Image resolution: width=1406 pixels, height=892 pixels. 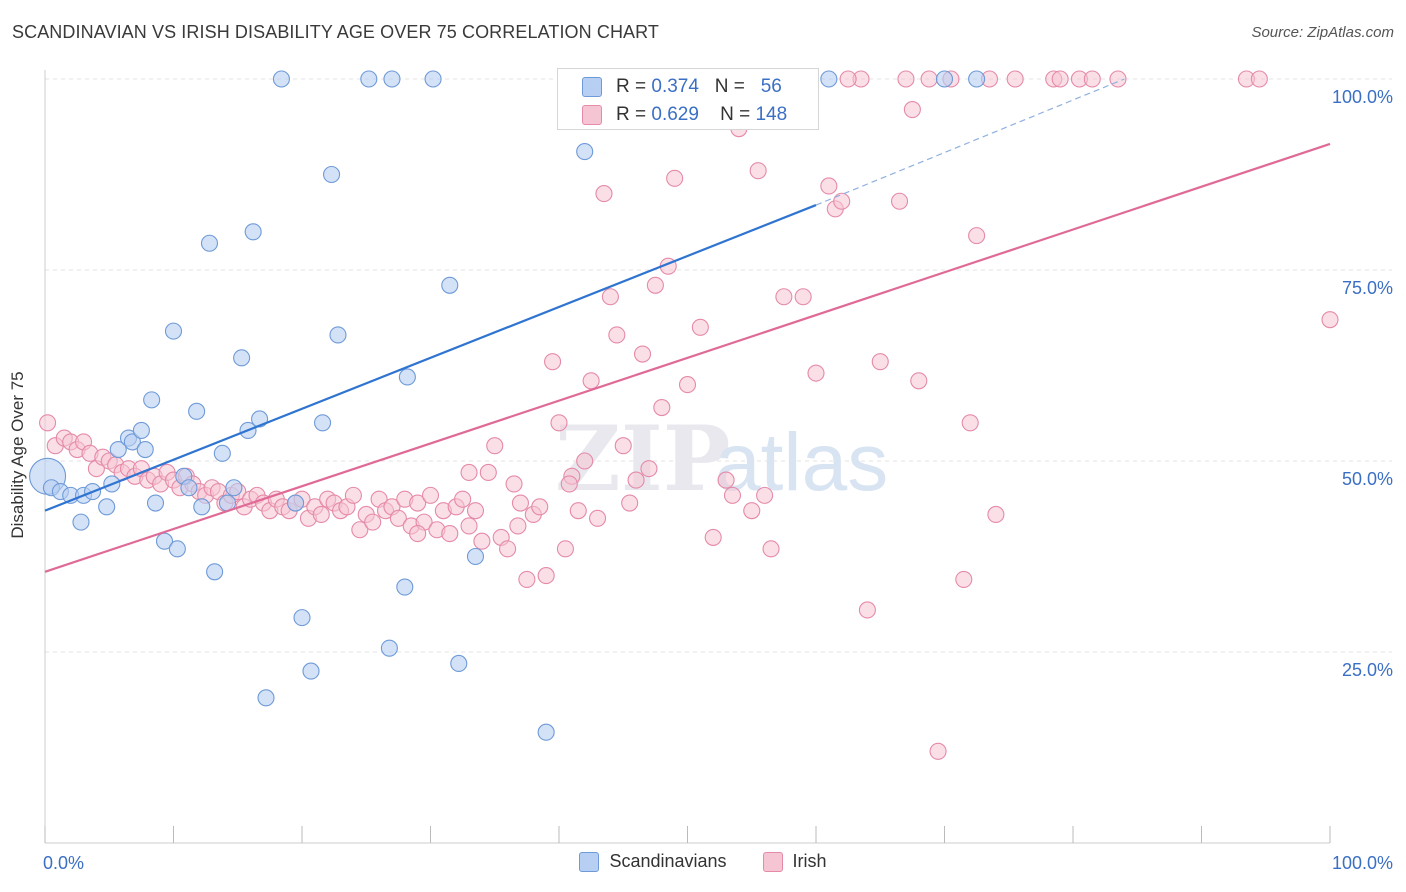 What do you see at coordinates (675, 114) in the screenshot?
I see `r-value-irish: 0.629` at bounding box center [675, 114].